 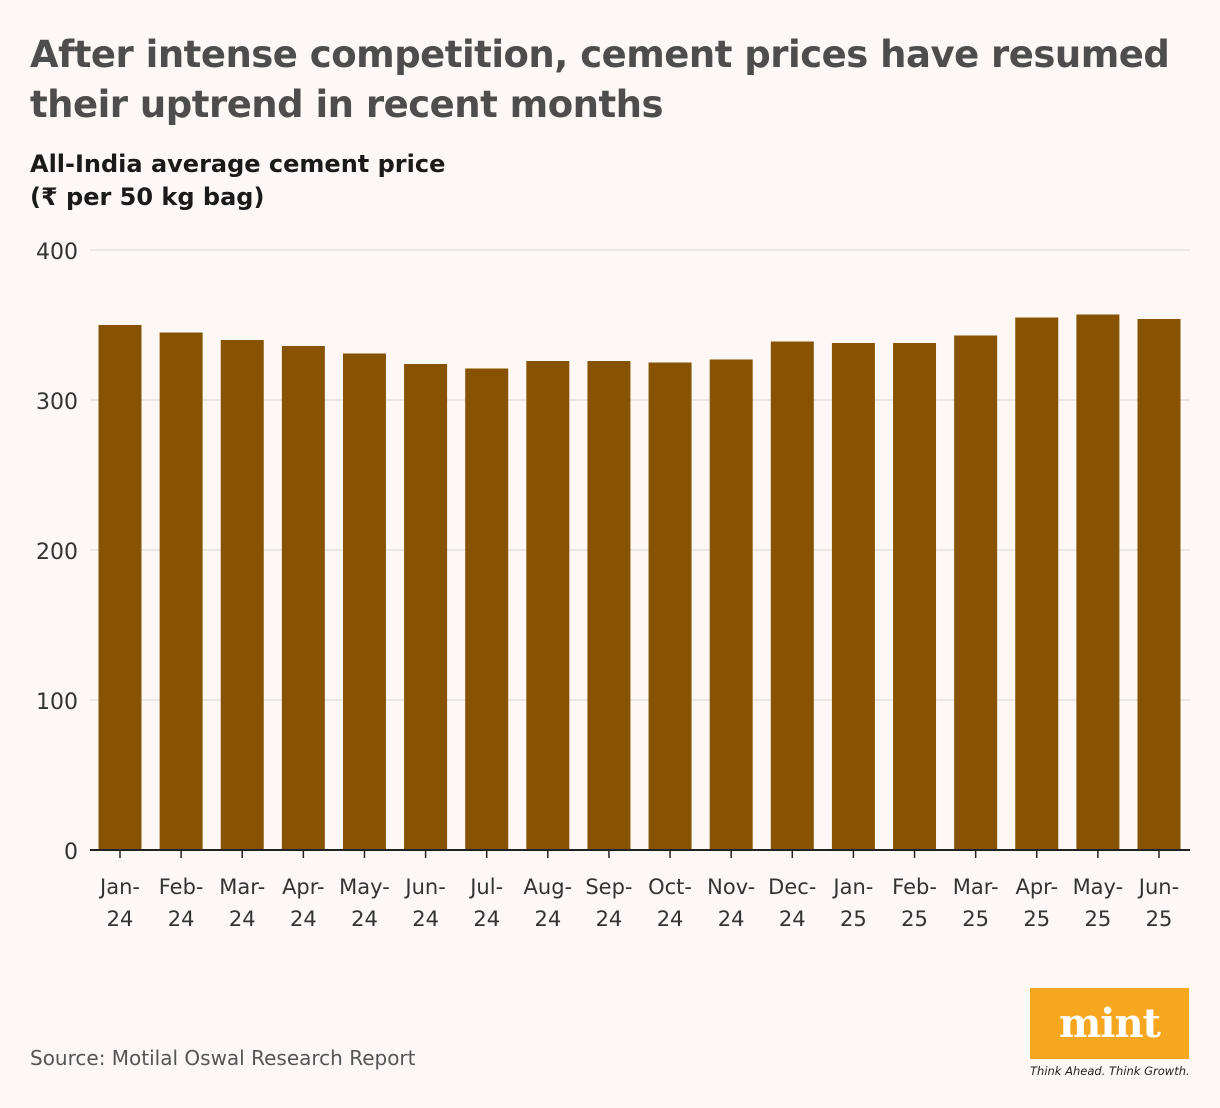 I want to click on x-tick-label: Oct- 24, so click(x=670, y=903).